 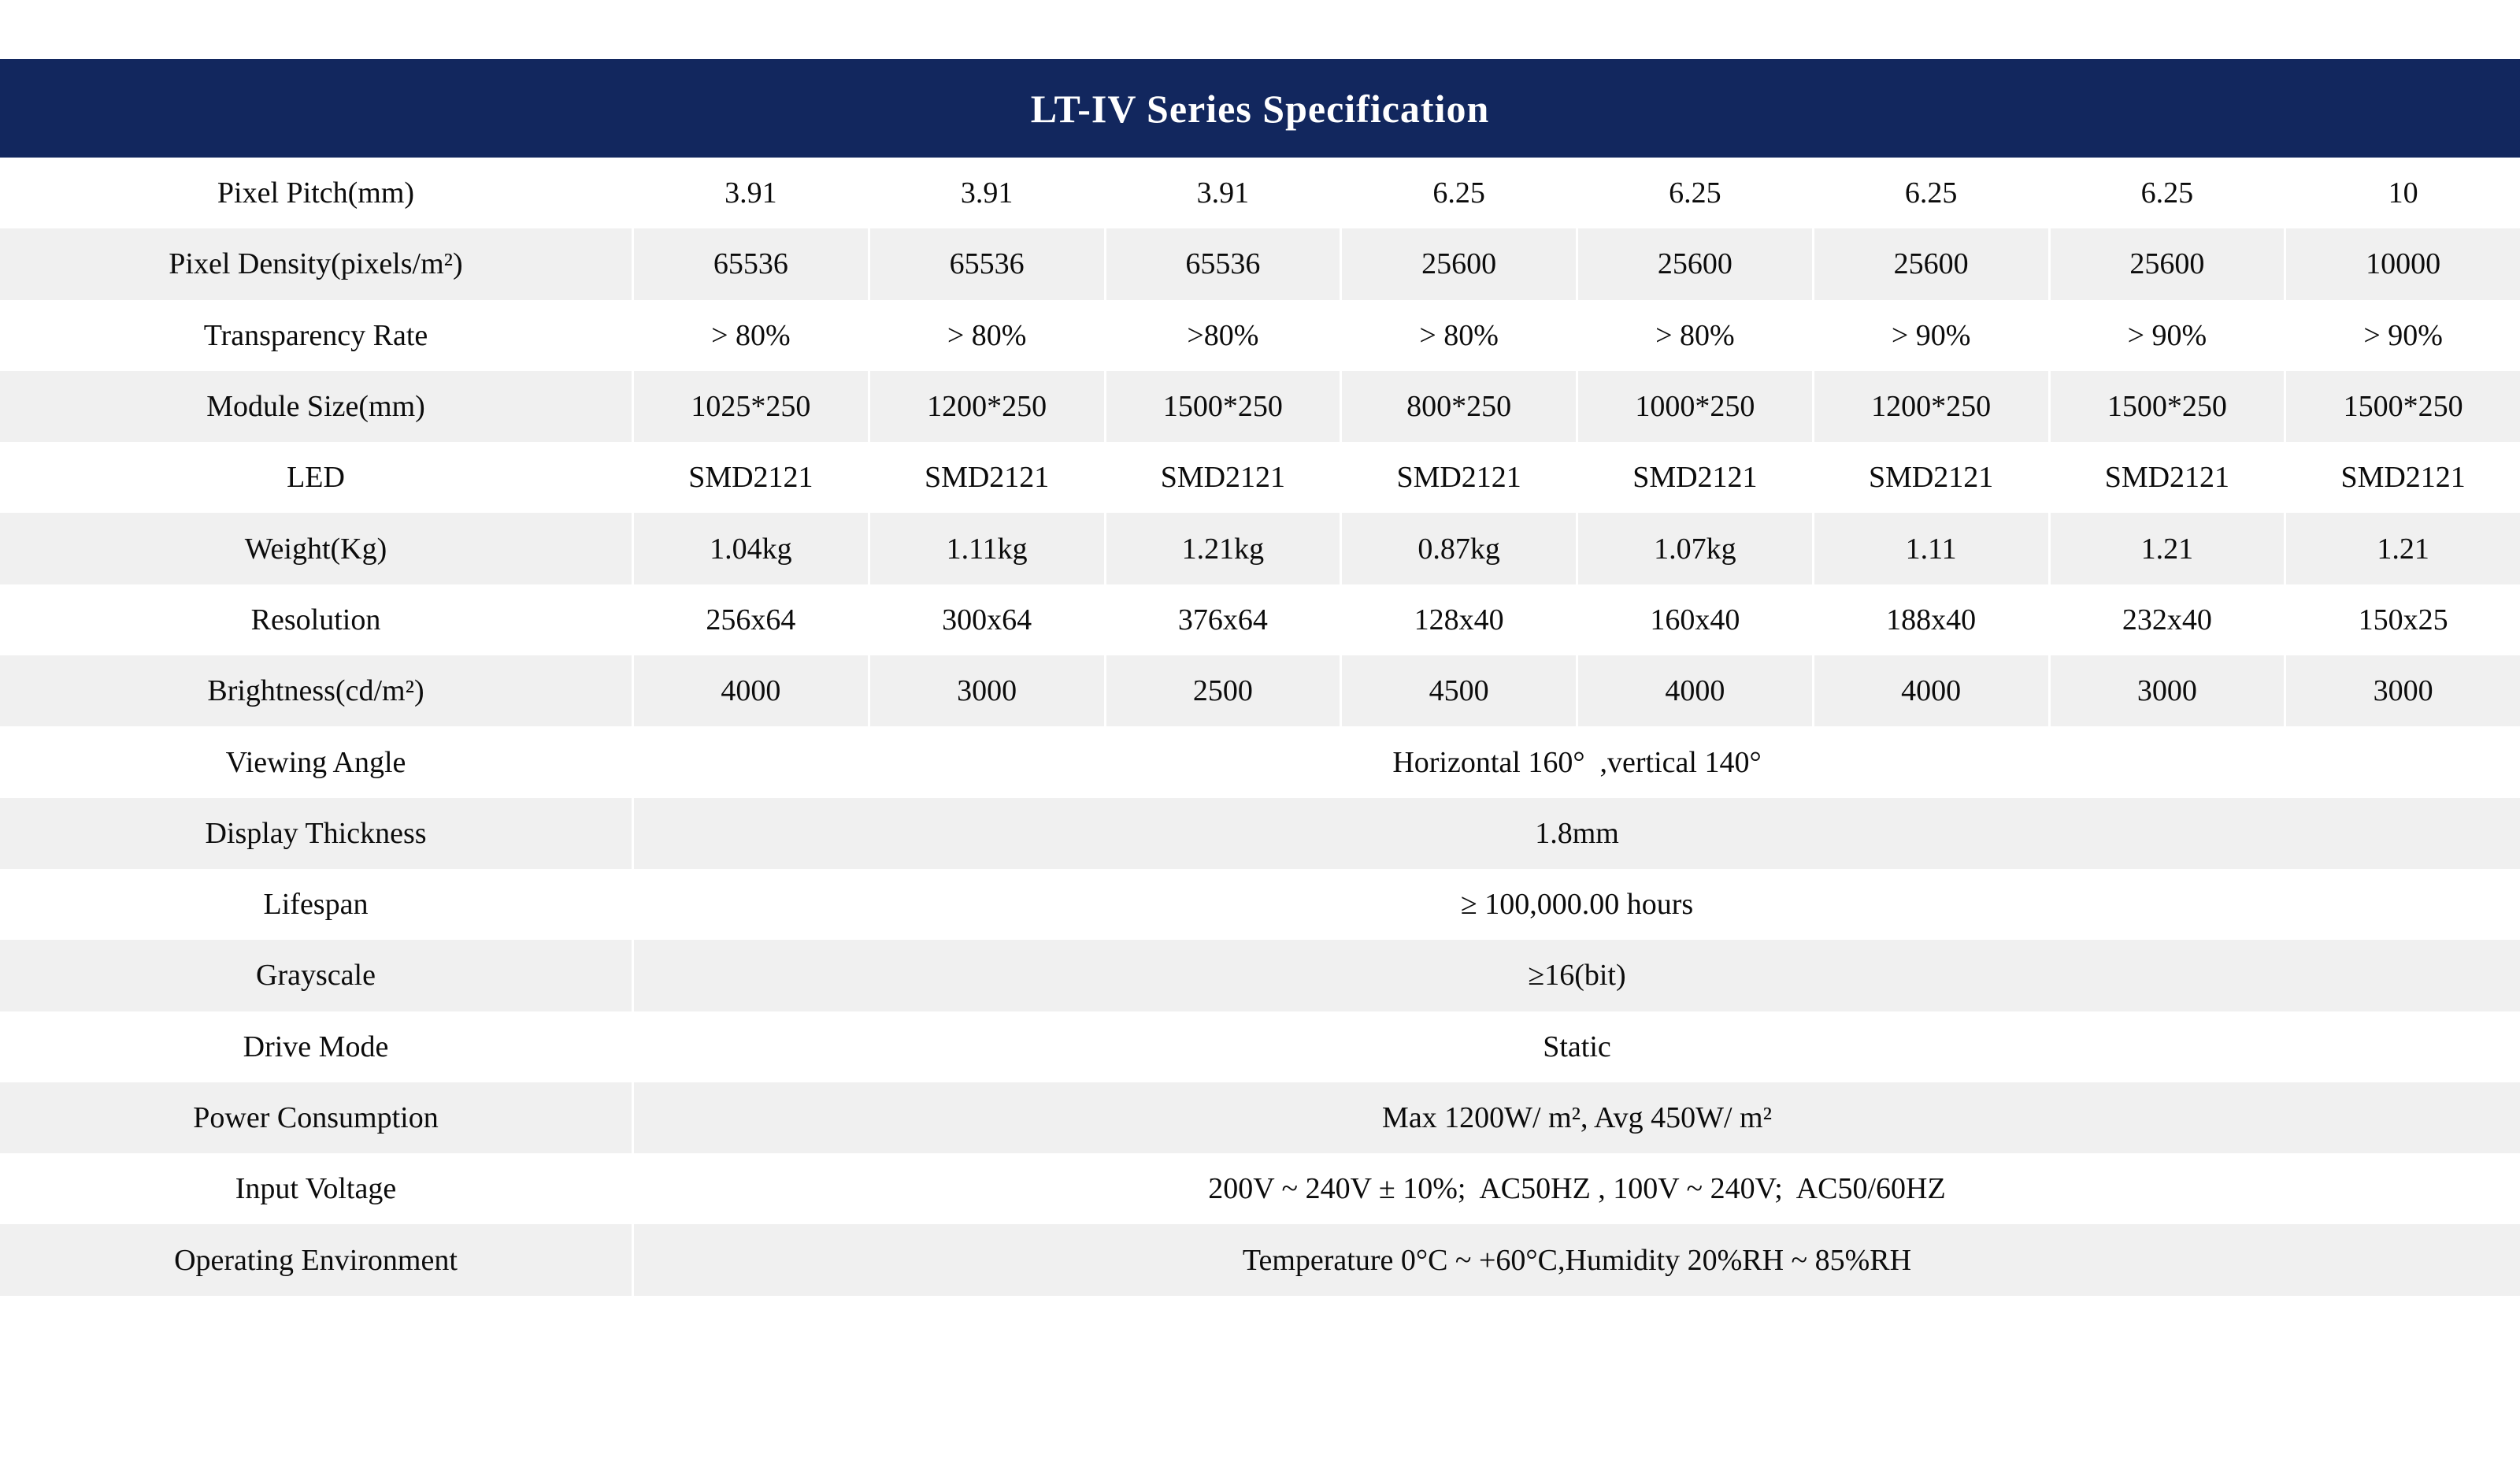 I want to click on spec-value: 1.11, so click(x=1932, y=548).